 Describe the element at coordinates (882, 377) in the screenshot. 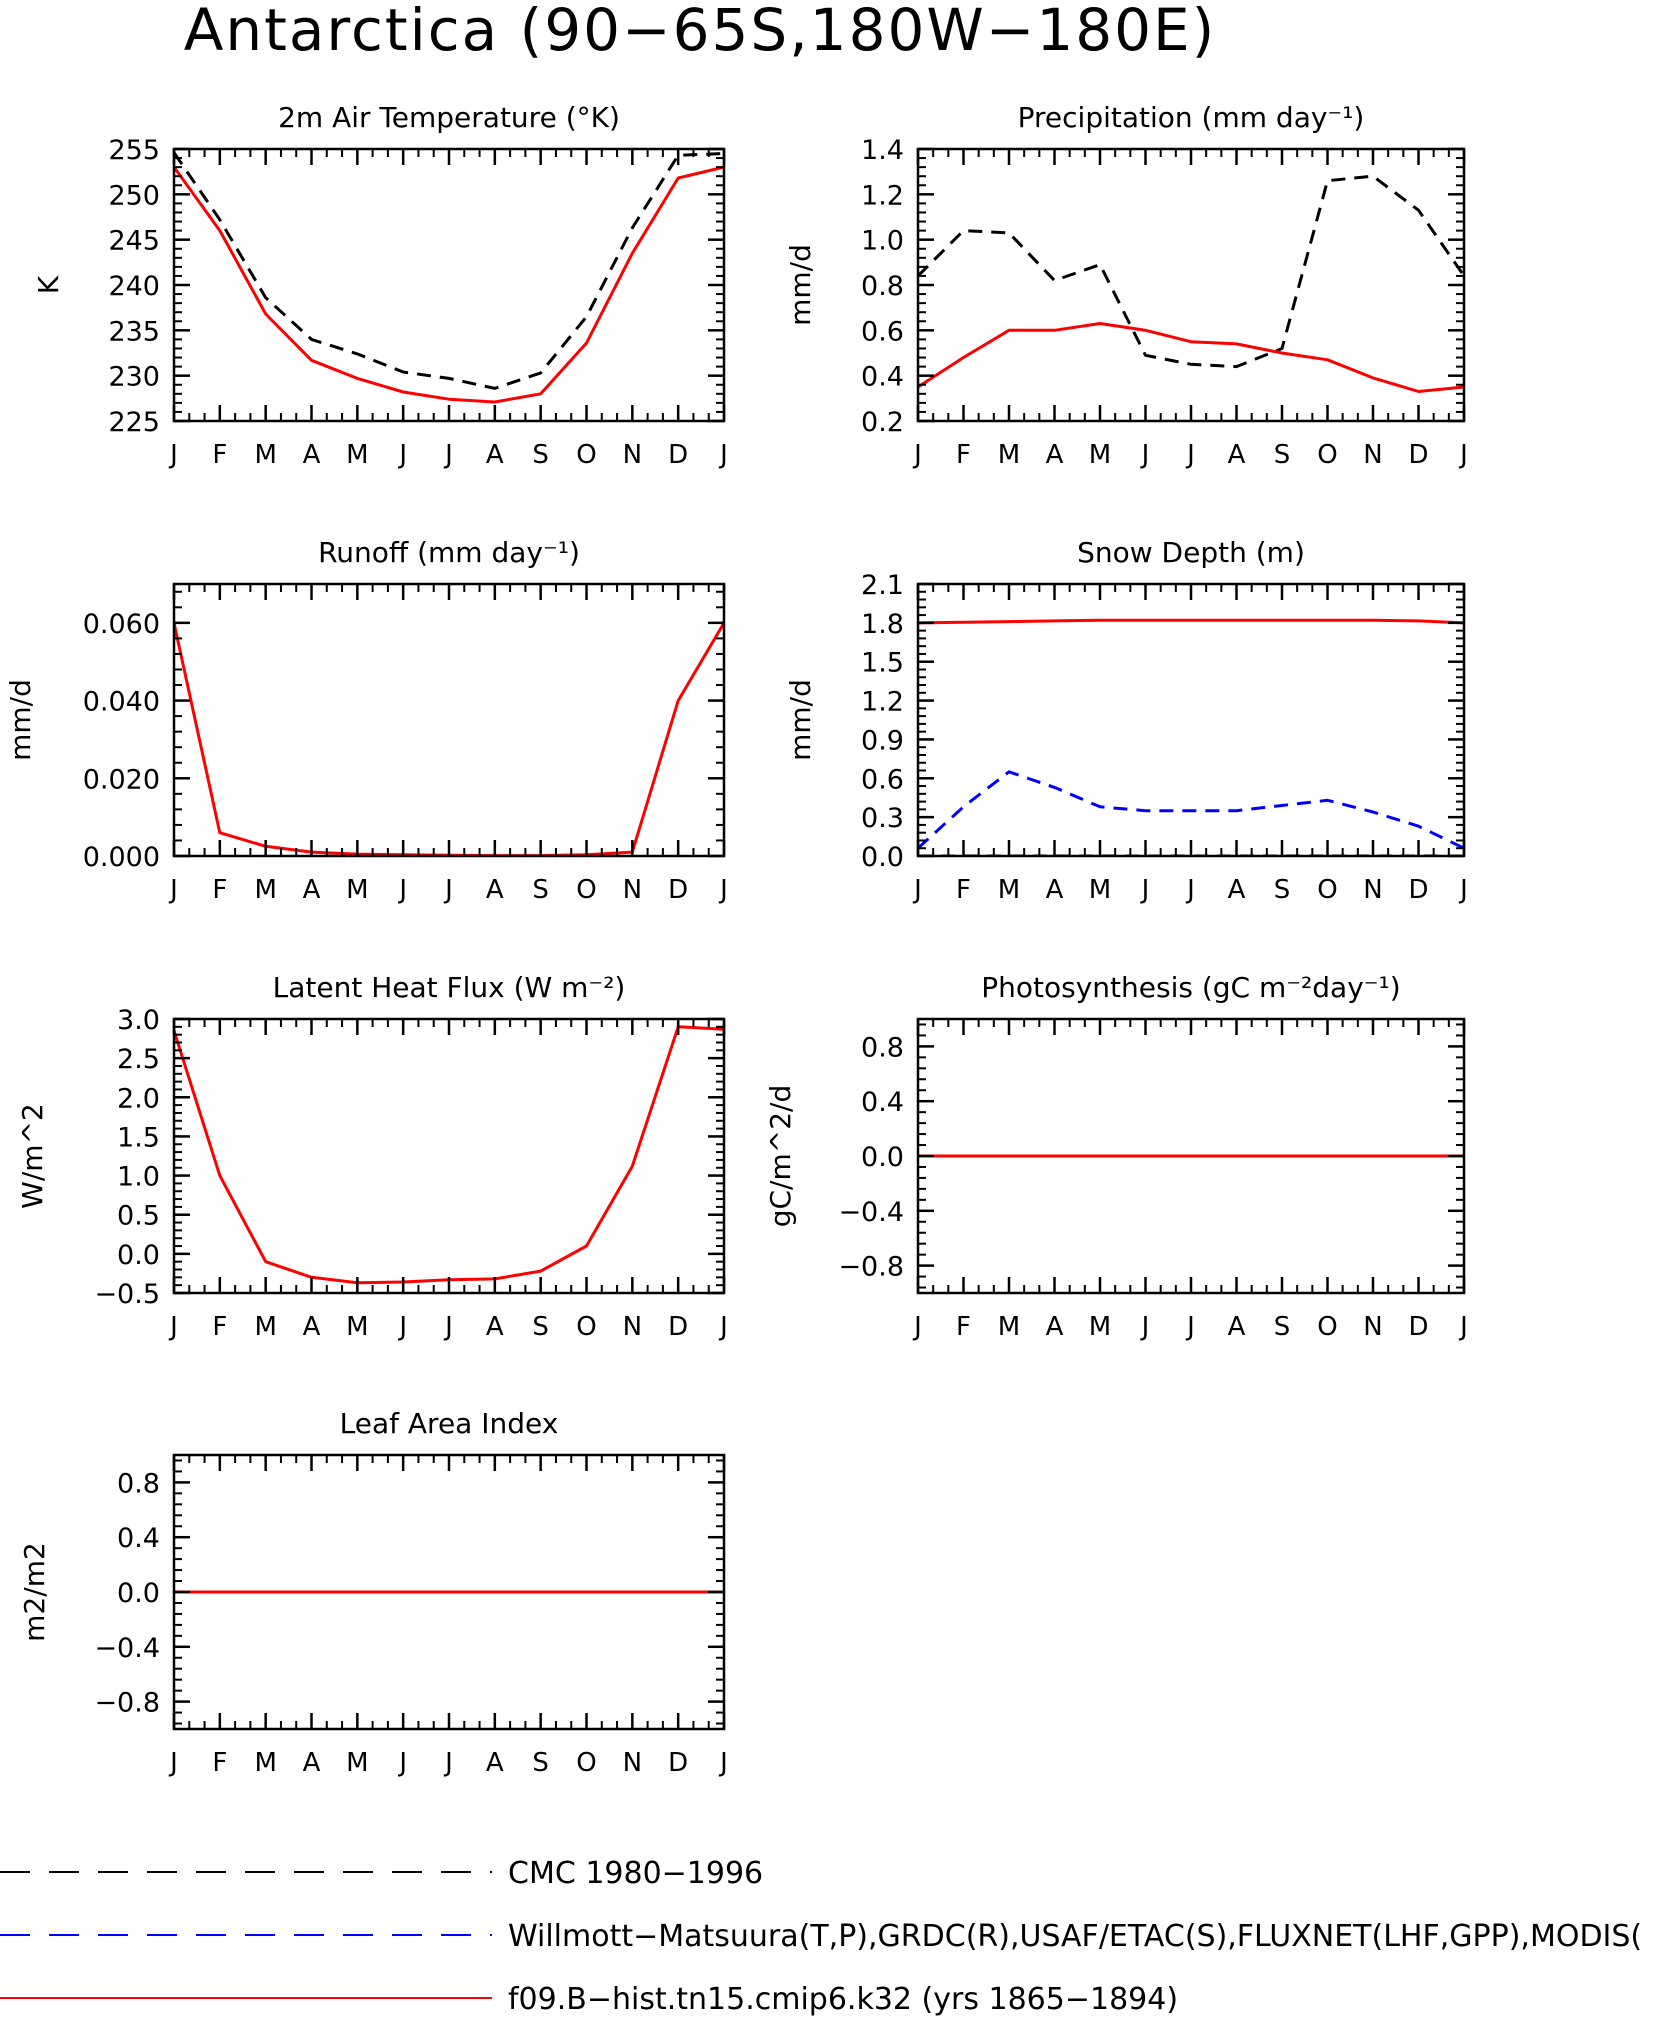

I see `y-tick-label: 0.4` at that location.